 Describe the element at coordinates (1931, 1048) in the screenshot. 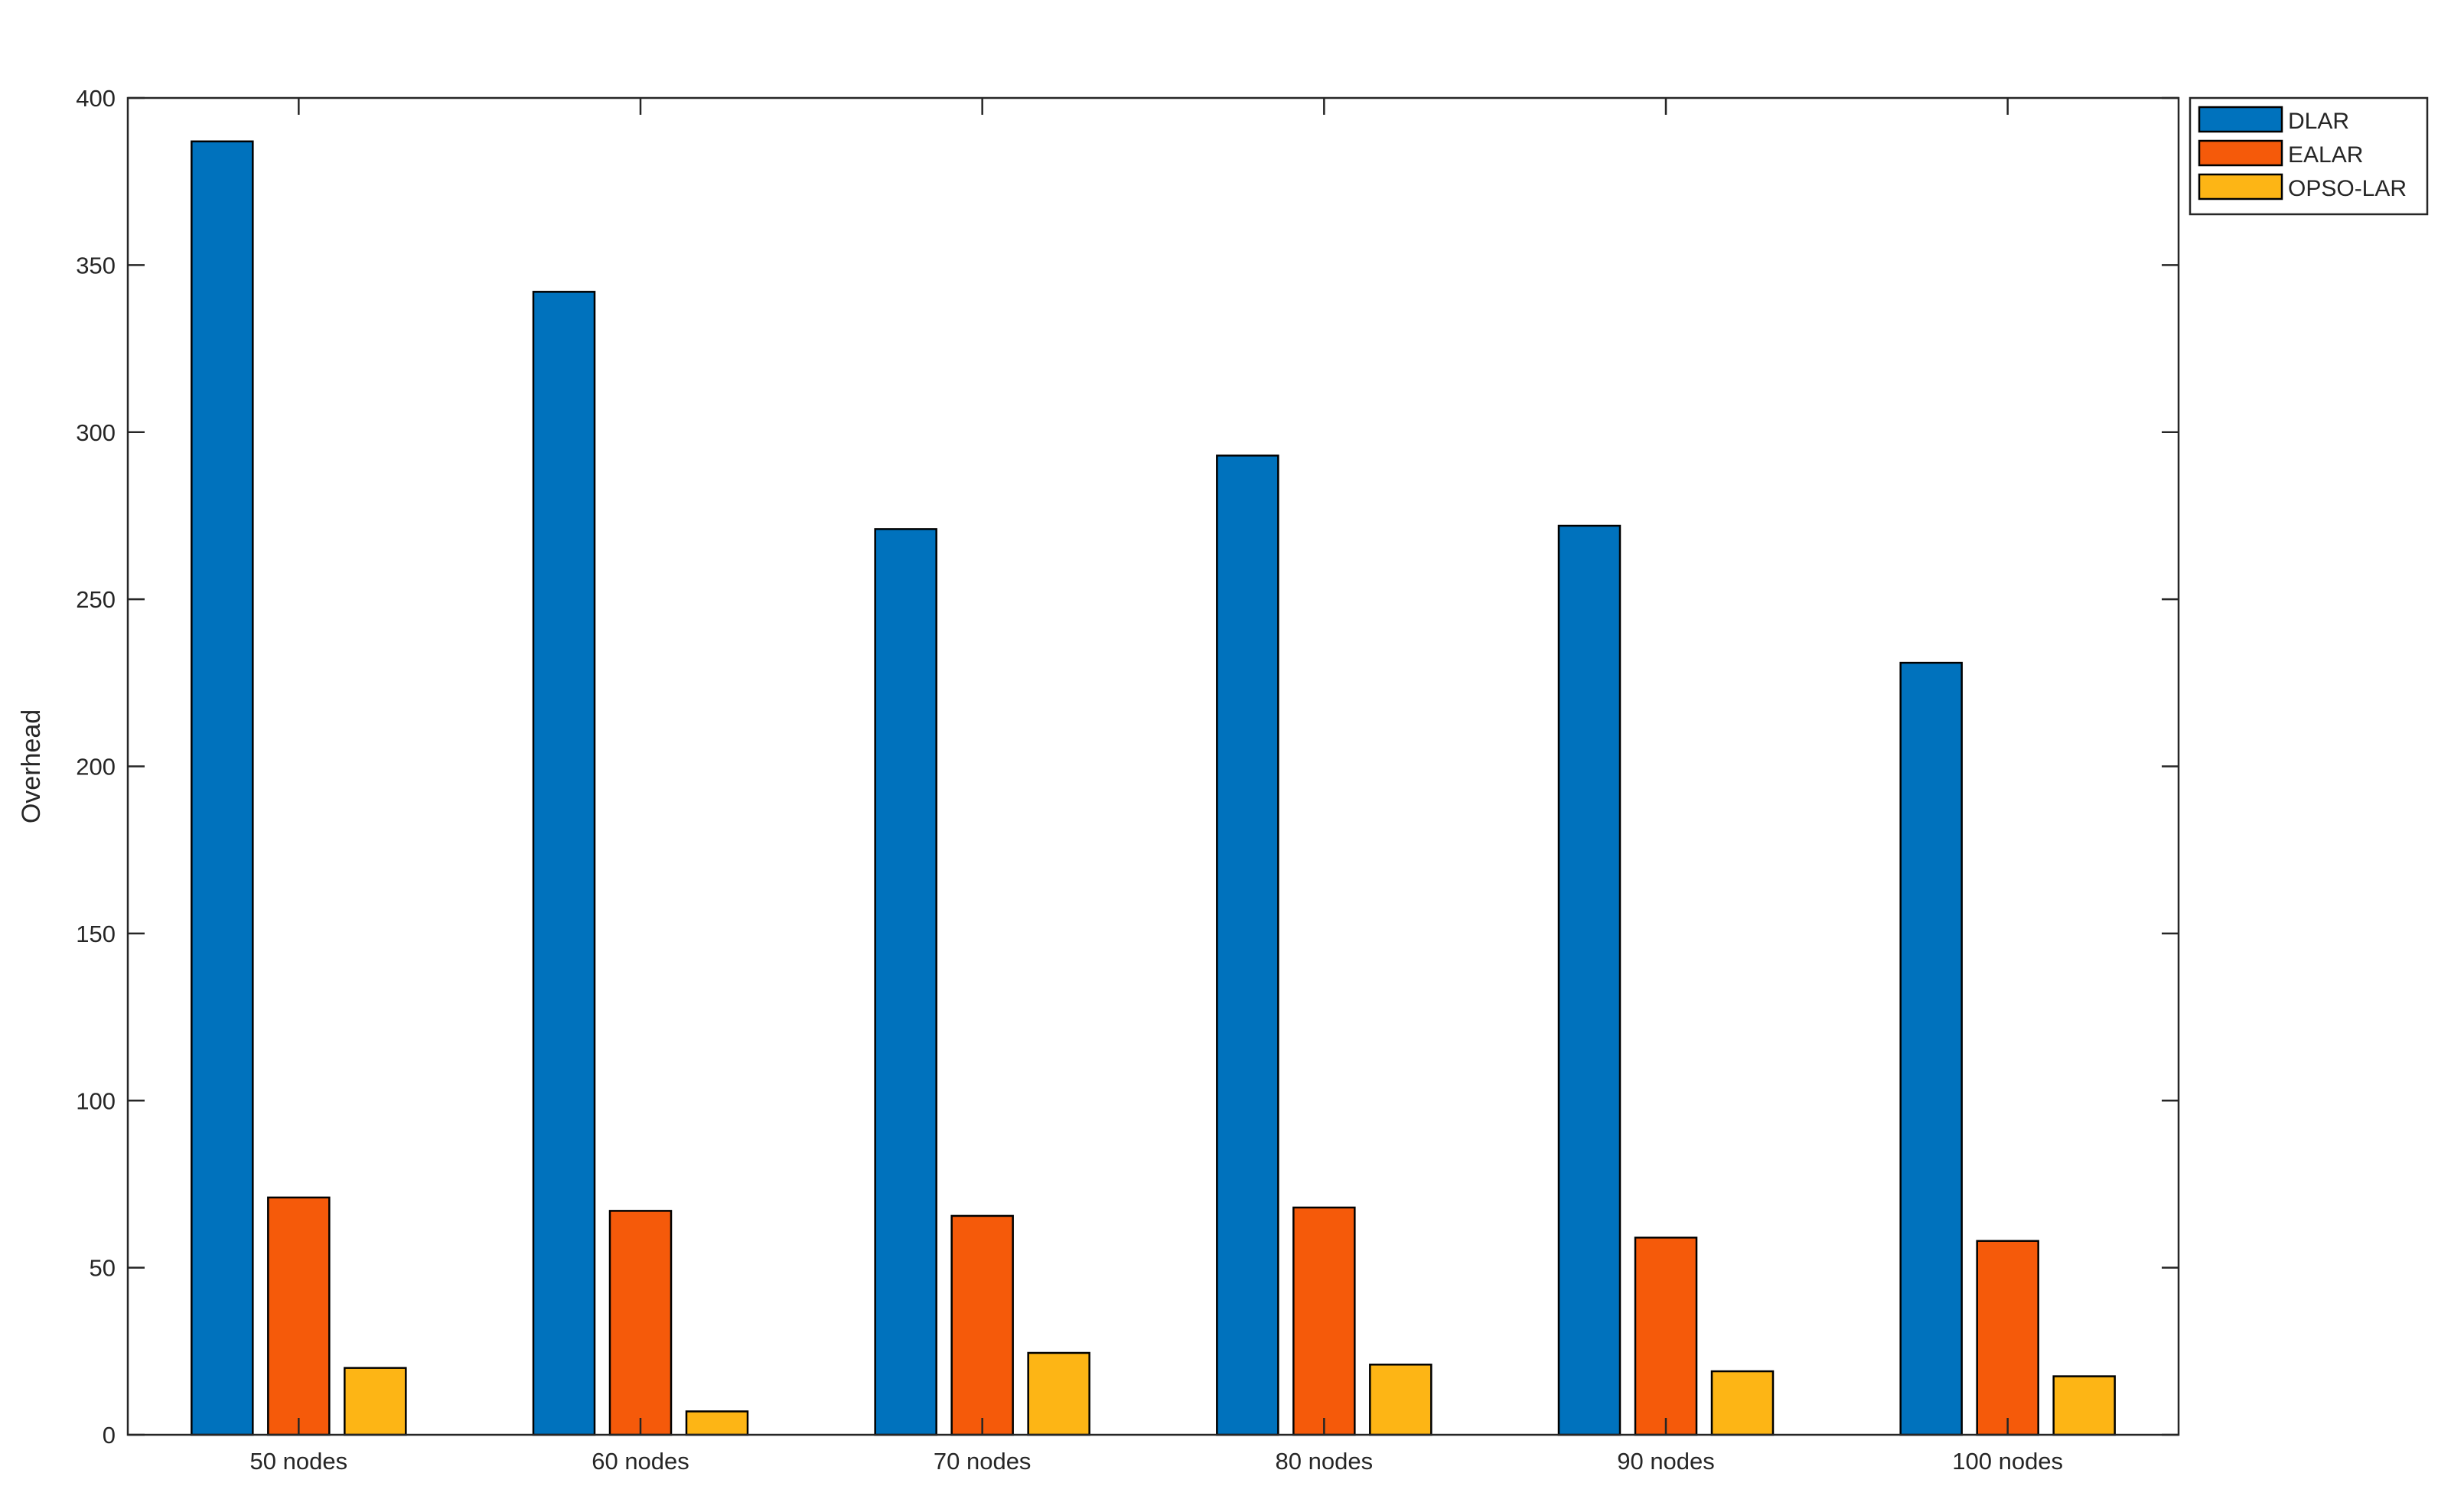

I see `bar-dlar-100-nodes` at that location.